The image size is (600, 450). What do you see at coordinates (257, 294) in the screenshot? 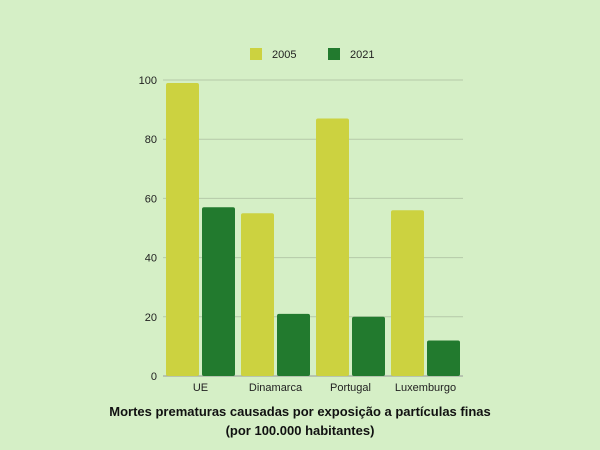
I see `bar-2005-Dinamarca` at bounding box center [257, 294].